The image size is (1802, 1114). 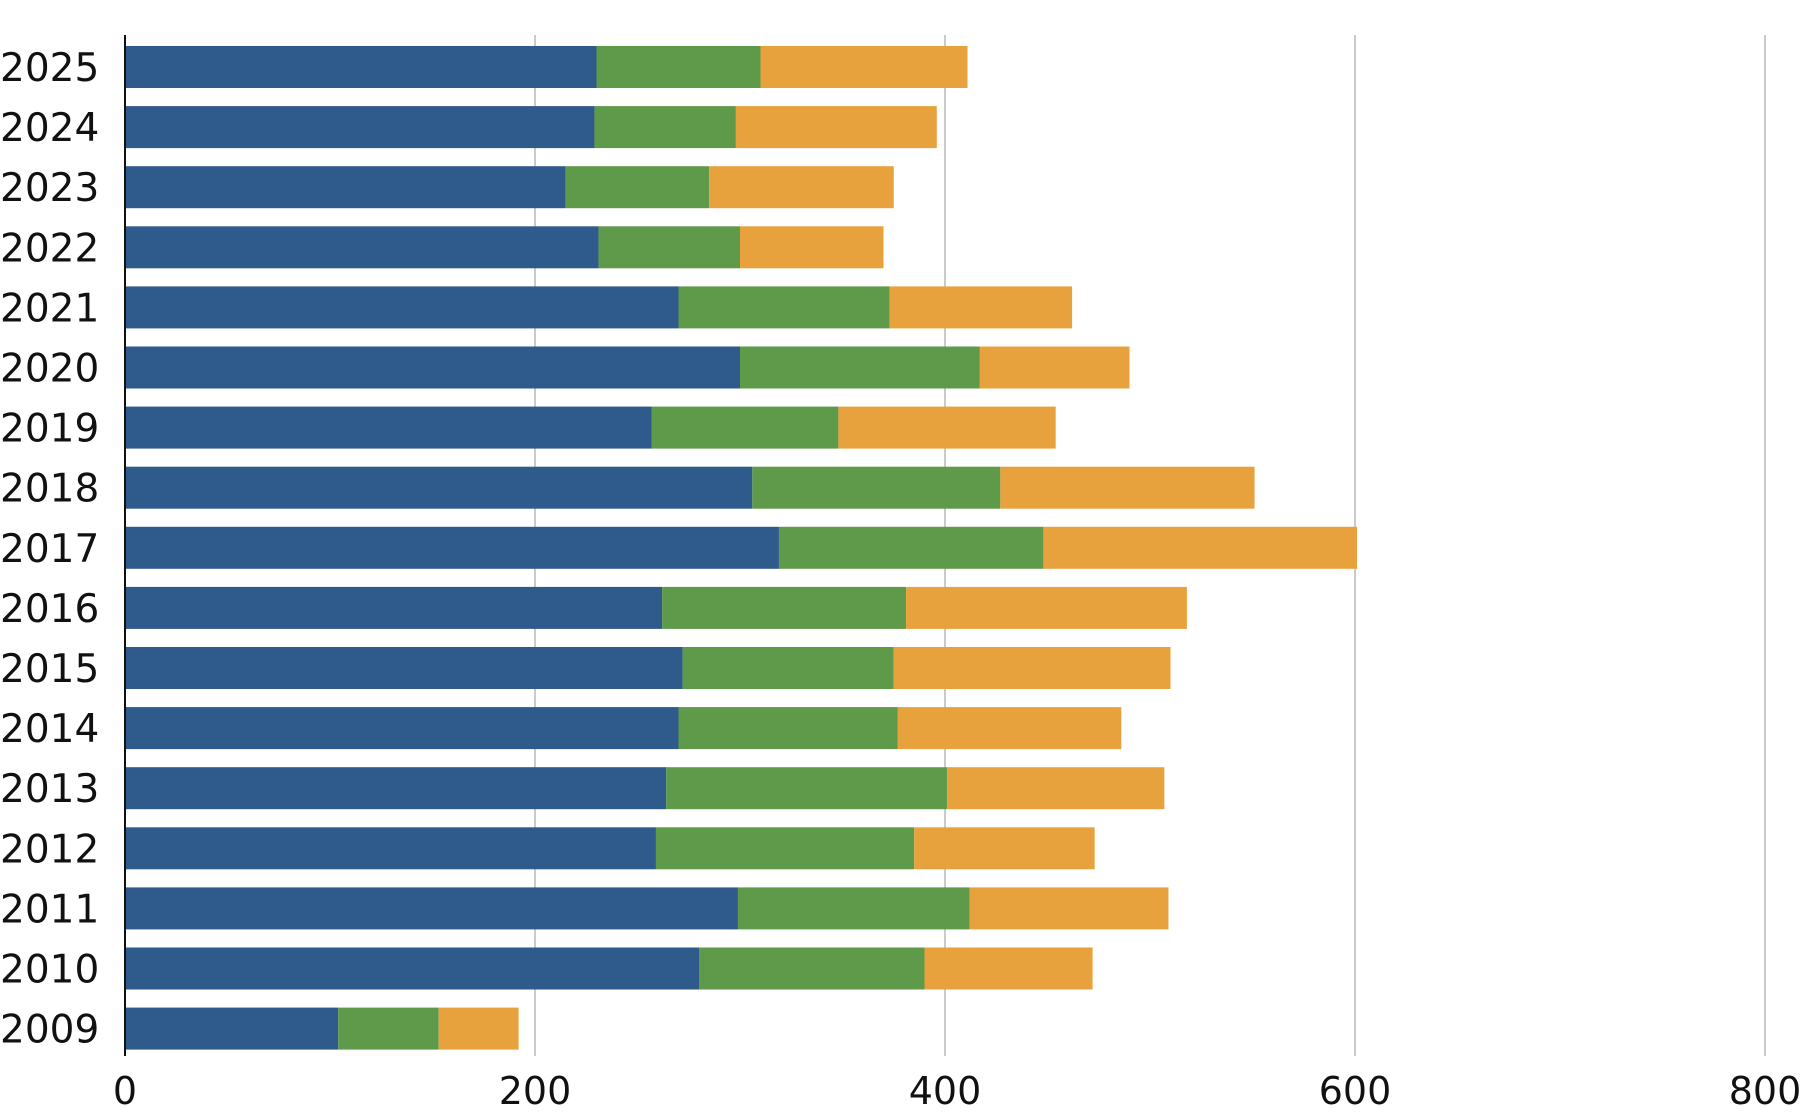 I want to click on category-label-2016: 2016, so click(x=49, y=609).